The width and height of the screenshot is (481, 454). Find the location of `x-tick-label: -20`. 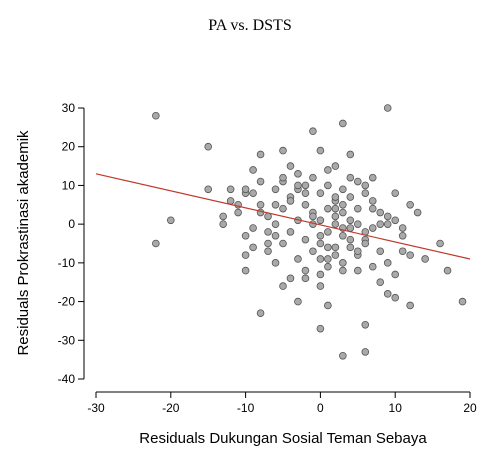

x-tick-label: -20 is located at coordinates (171, 408).